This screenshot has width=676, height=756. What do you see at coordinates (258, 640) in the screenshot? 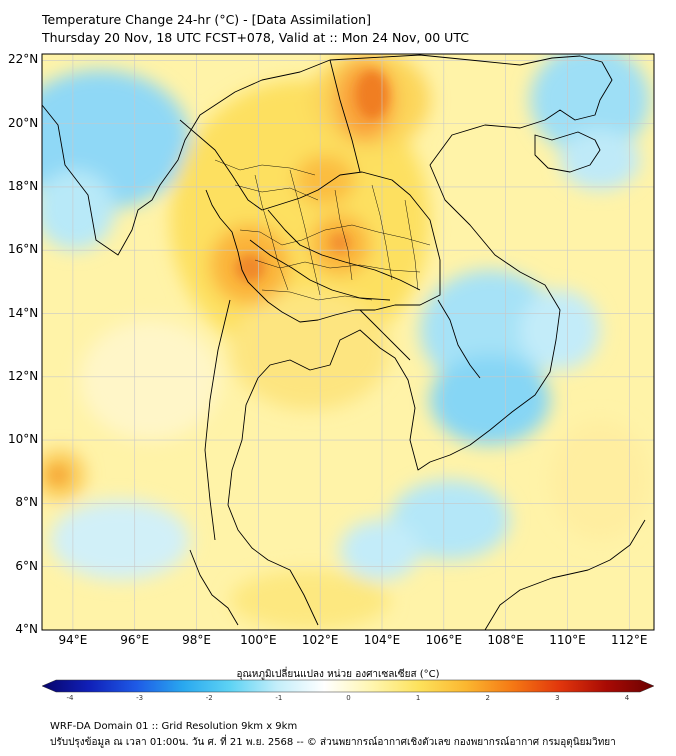
I see `lon-label: 100°E` at bounding box center [258, 640].